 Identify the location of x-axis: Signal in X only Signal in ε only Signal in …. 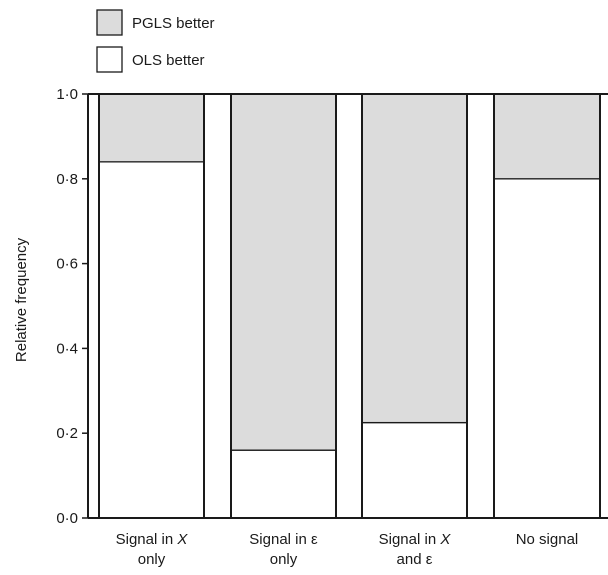
(347, 549).